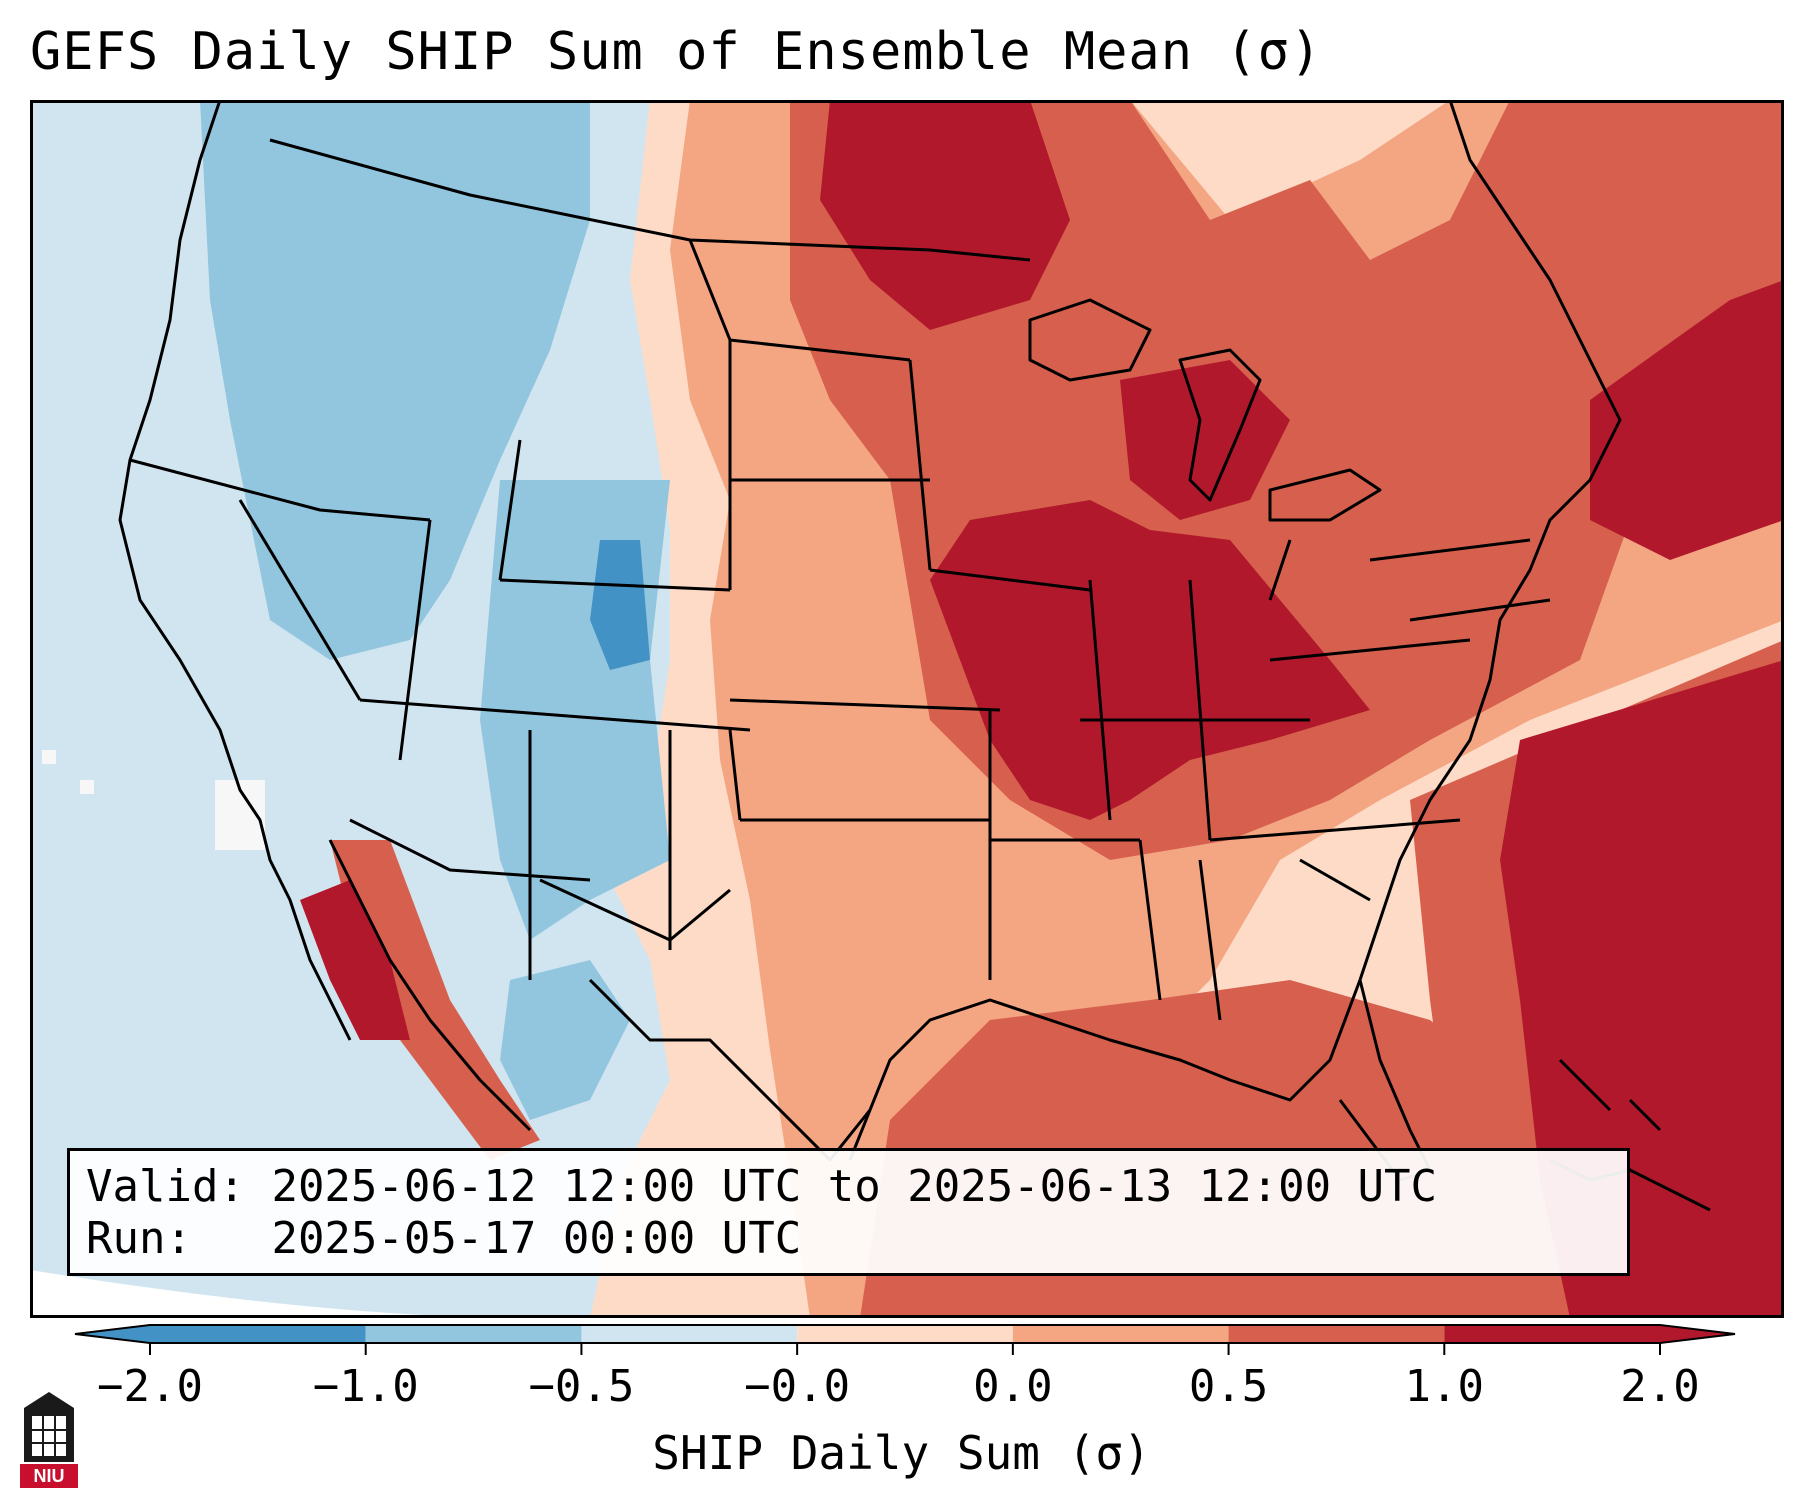 This screenshot has width=1803, height=1506. Describe the element at coordinates (1012, 1386) in the screenshot. I see `colorbar-tick-label: 0.0` at that location.